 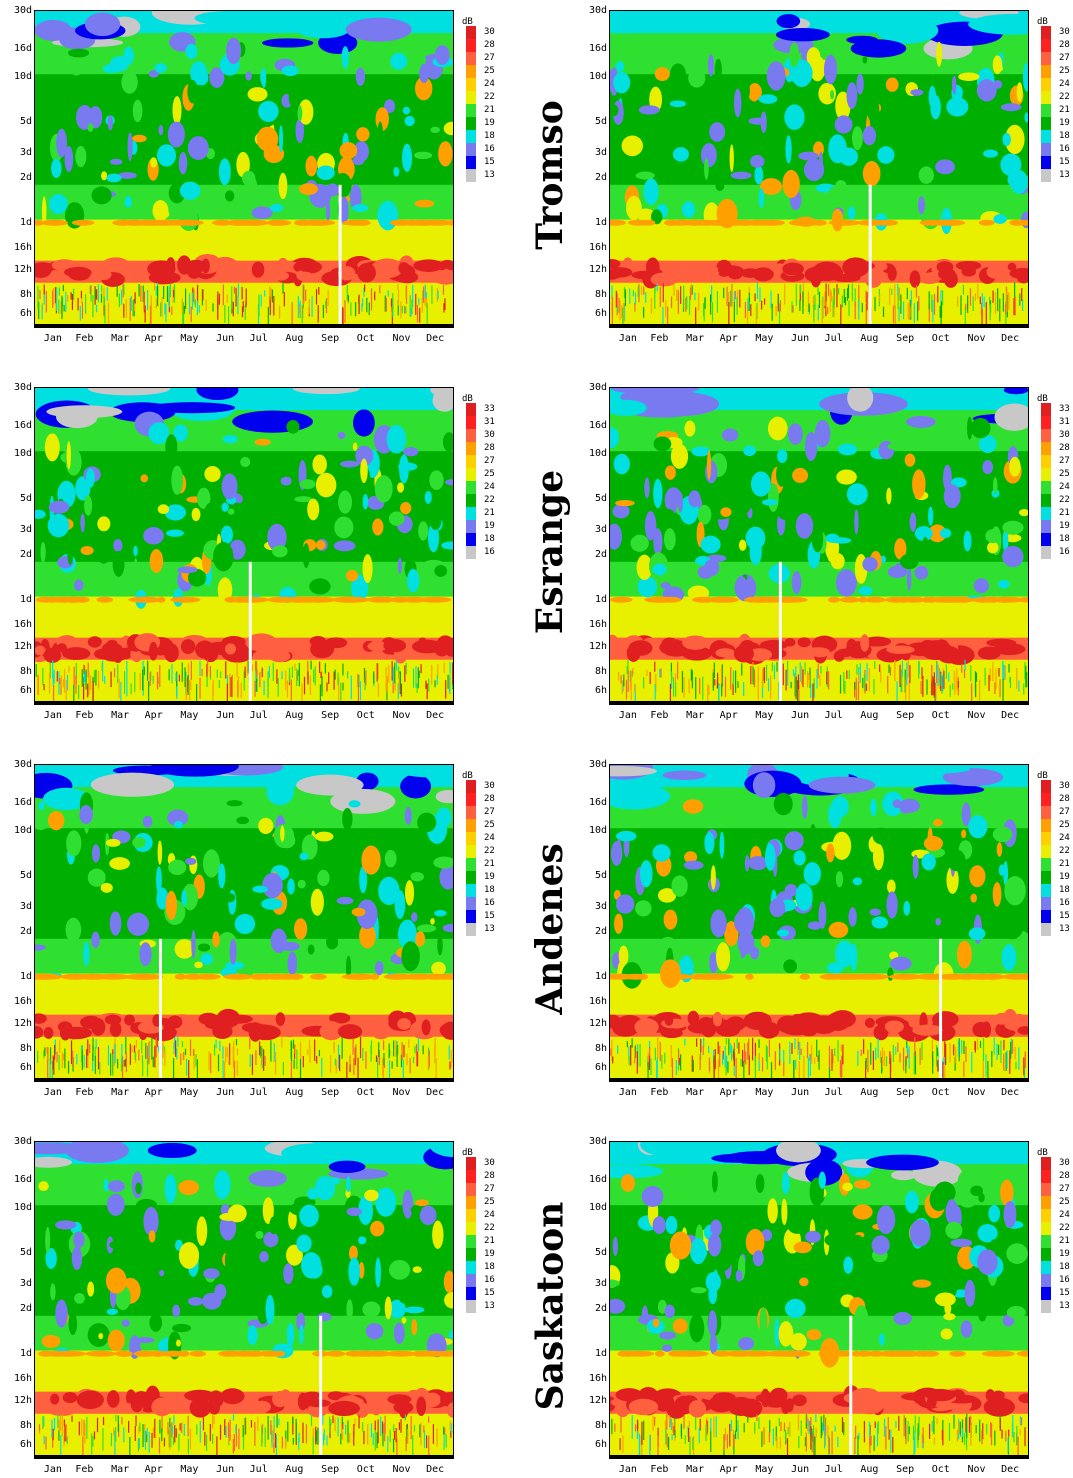 I want to click on colorbar-label: 15, so click(x=489, y=1293).